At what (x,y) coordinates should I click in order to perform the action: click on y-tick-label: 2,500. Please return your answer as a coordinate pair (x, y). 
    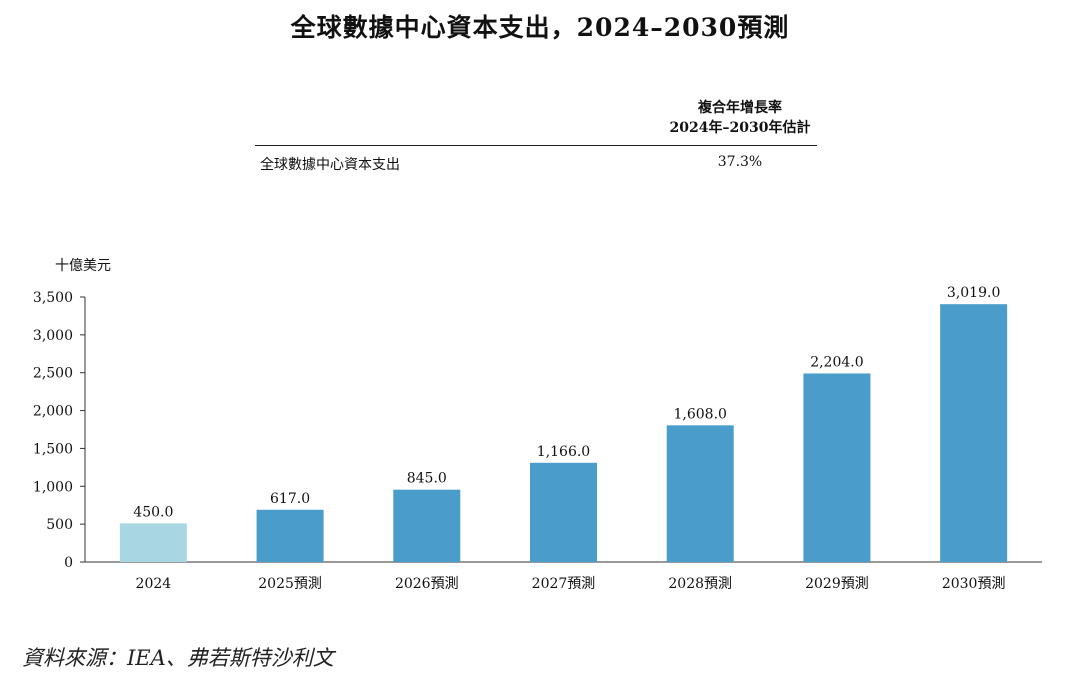
    Looking at the image, I should click on (53, 374).